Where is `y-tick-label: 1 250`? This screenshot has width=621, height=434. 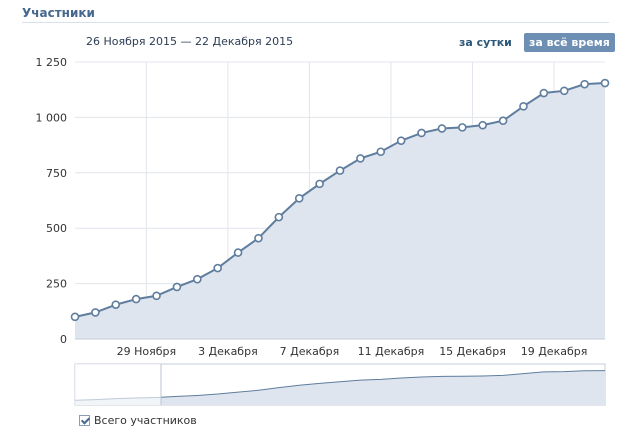 y-tick-label: 1 250 is located at coordinates (52, 62).